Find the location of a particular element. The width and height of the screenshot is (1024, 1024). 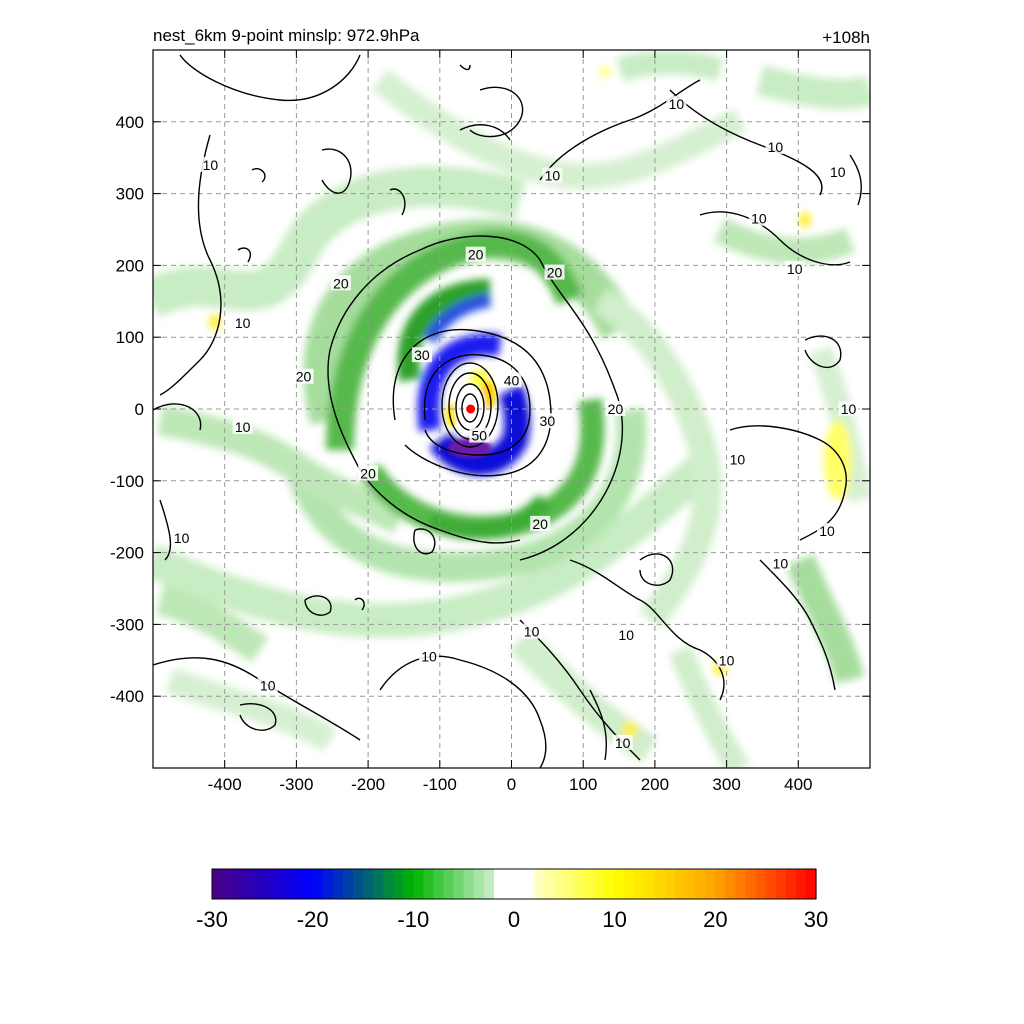

x-tick-label: -200 is located at coordinates (368, 784).